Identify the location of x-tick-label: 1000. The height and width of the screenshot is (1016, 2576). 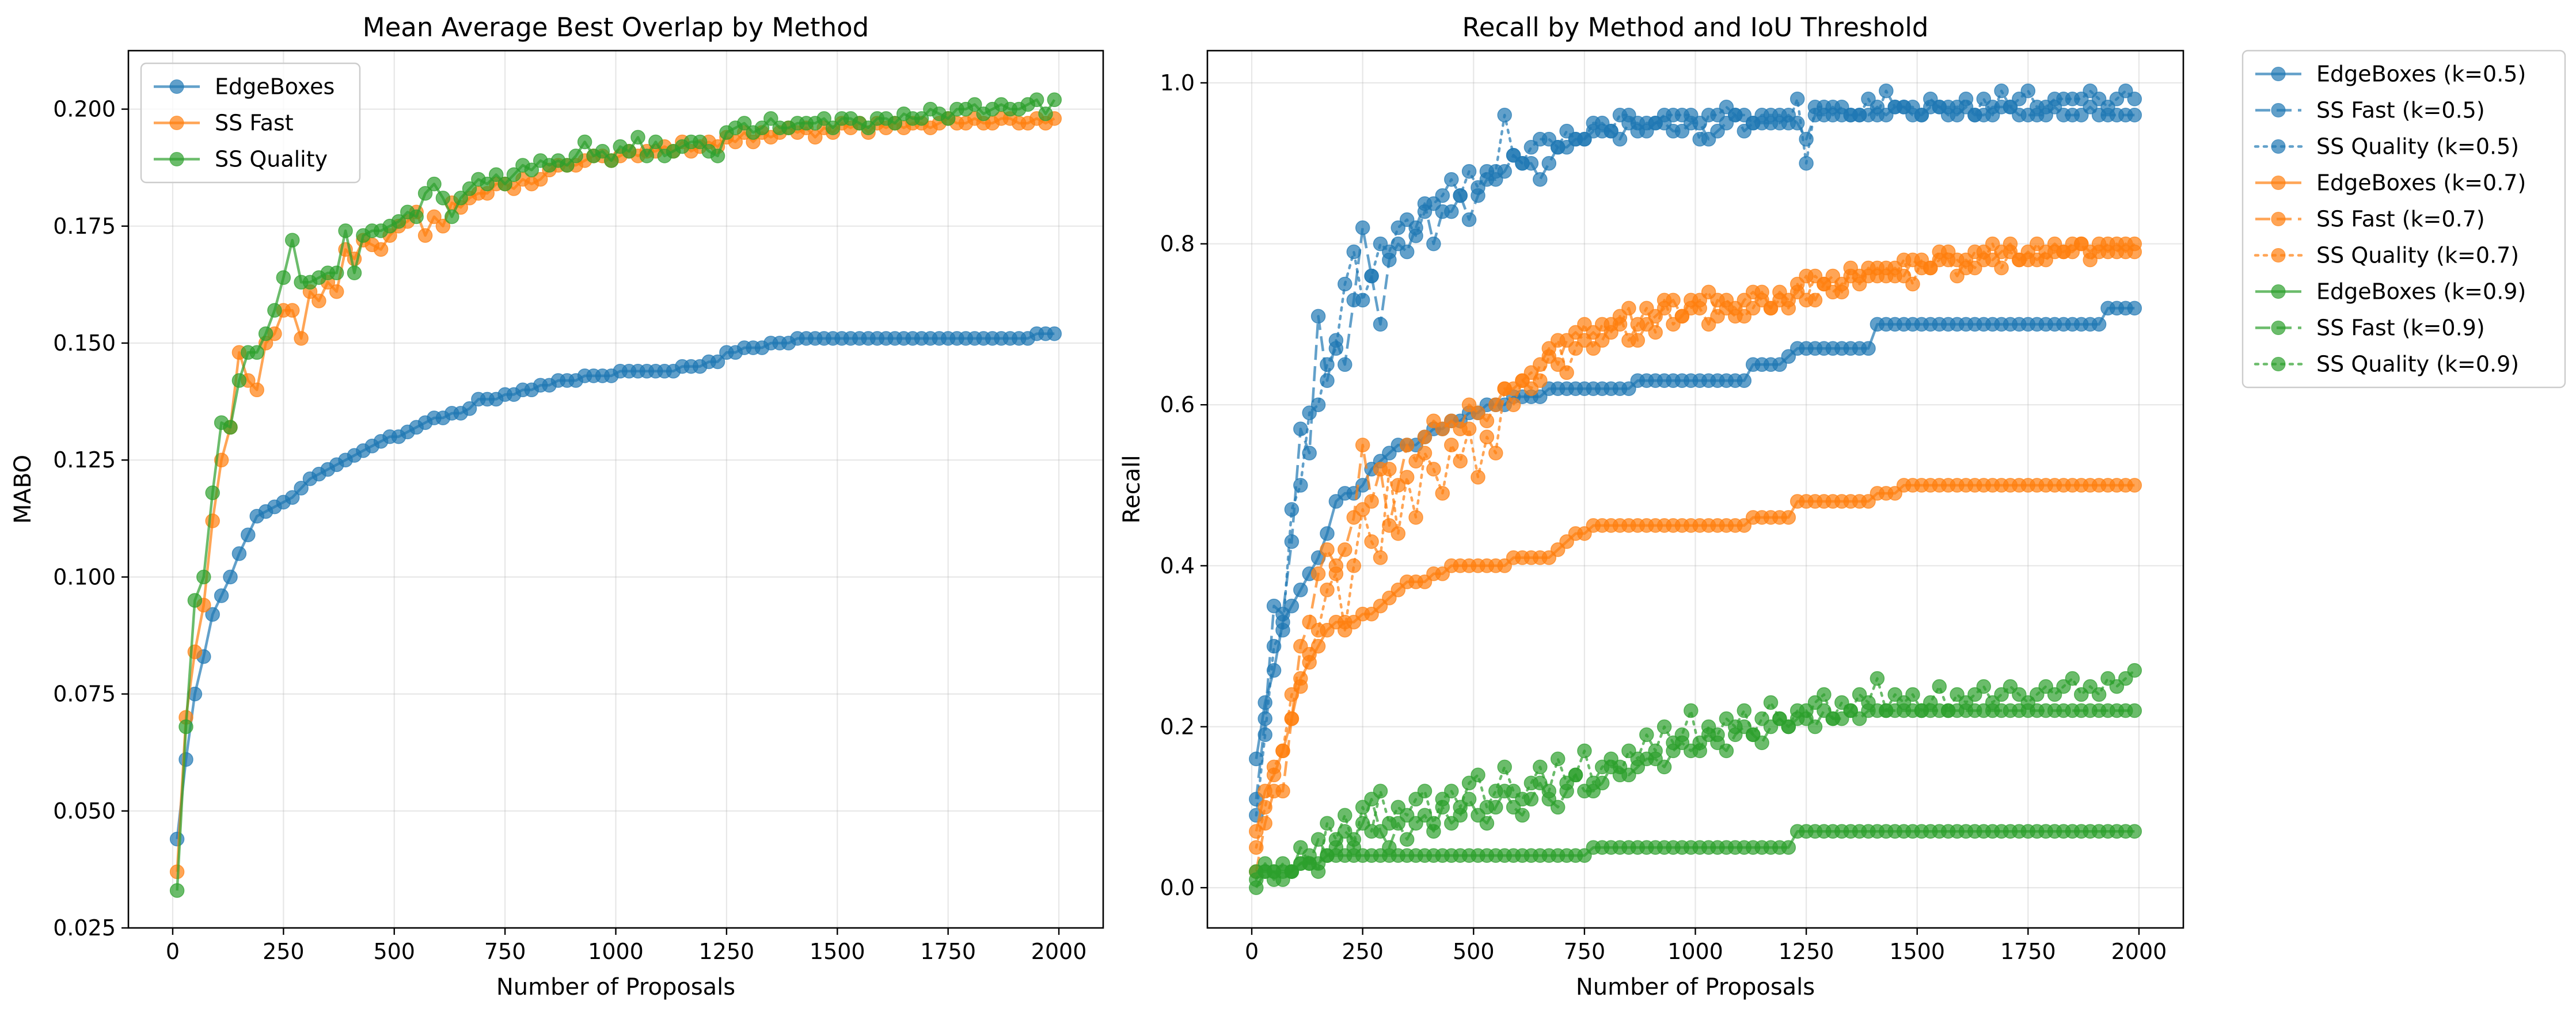
(1695, 952).